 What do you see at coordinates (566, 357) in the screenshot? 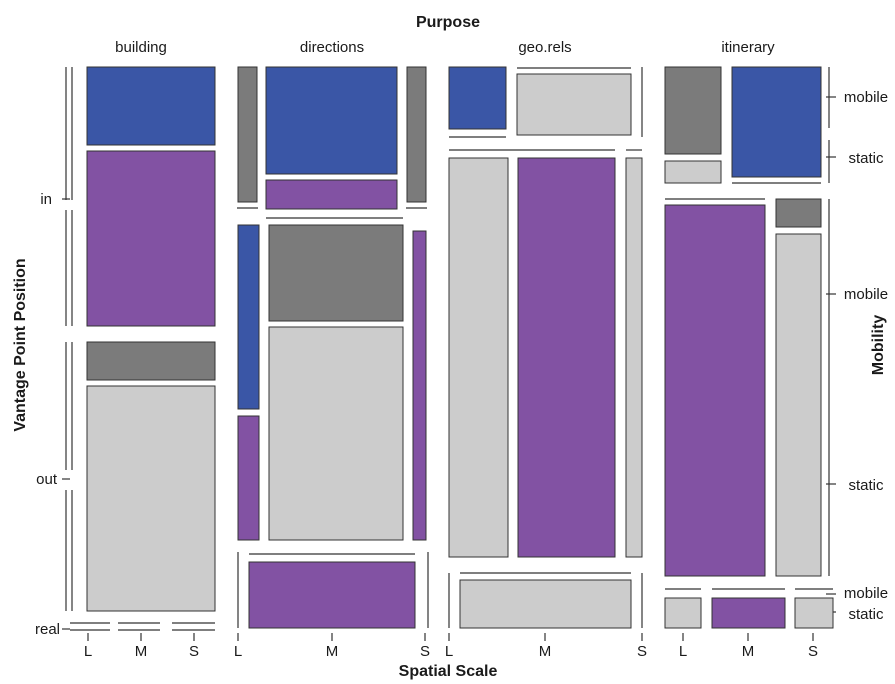
I see `tile-georels-M-out-static` at bounding box center [566, 357].